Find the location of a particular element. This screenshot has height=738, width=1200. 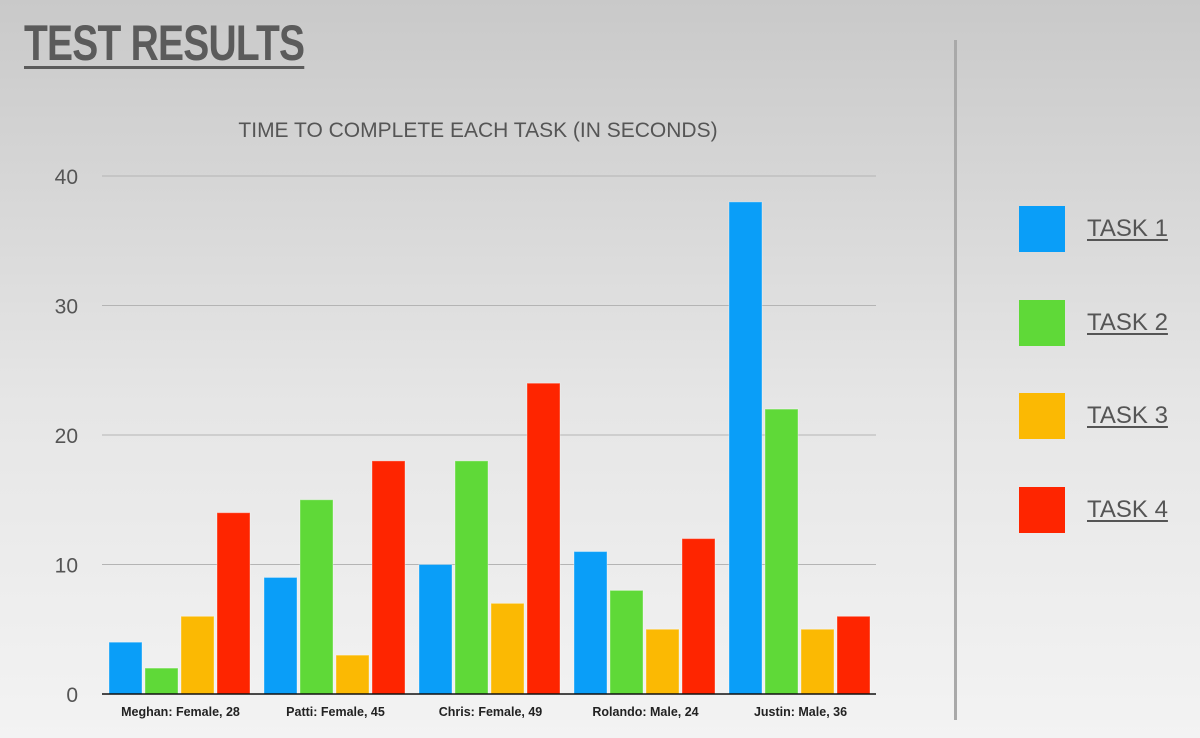

x-tick-label: Patti: Female, 45 is located at coordinates (335, 712).